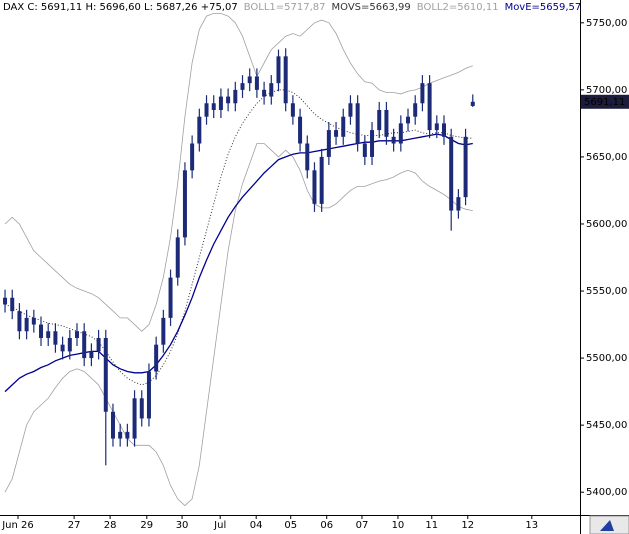 The height and width of the screenshot is (534, 629). I want to click on price-tag, so click(605, 101).